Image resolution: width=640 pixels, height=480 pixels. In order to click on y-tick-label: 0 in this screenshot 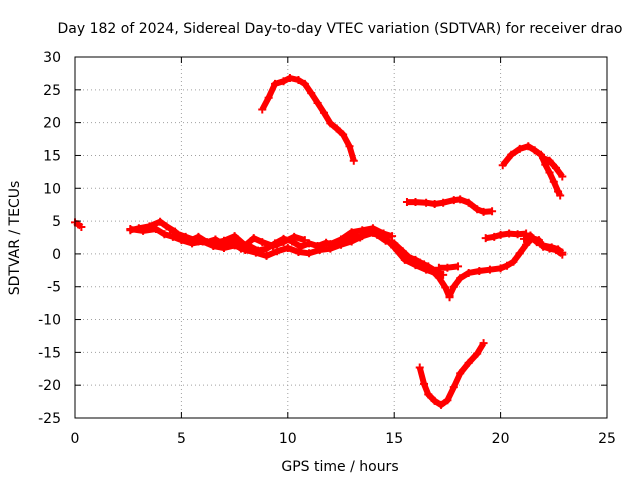, I will do `click(56, 255)`.